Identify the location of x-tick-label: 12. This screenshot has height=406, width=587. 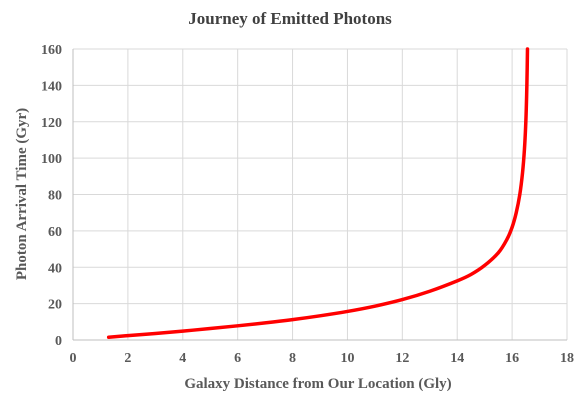
(402, 358).